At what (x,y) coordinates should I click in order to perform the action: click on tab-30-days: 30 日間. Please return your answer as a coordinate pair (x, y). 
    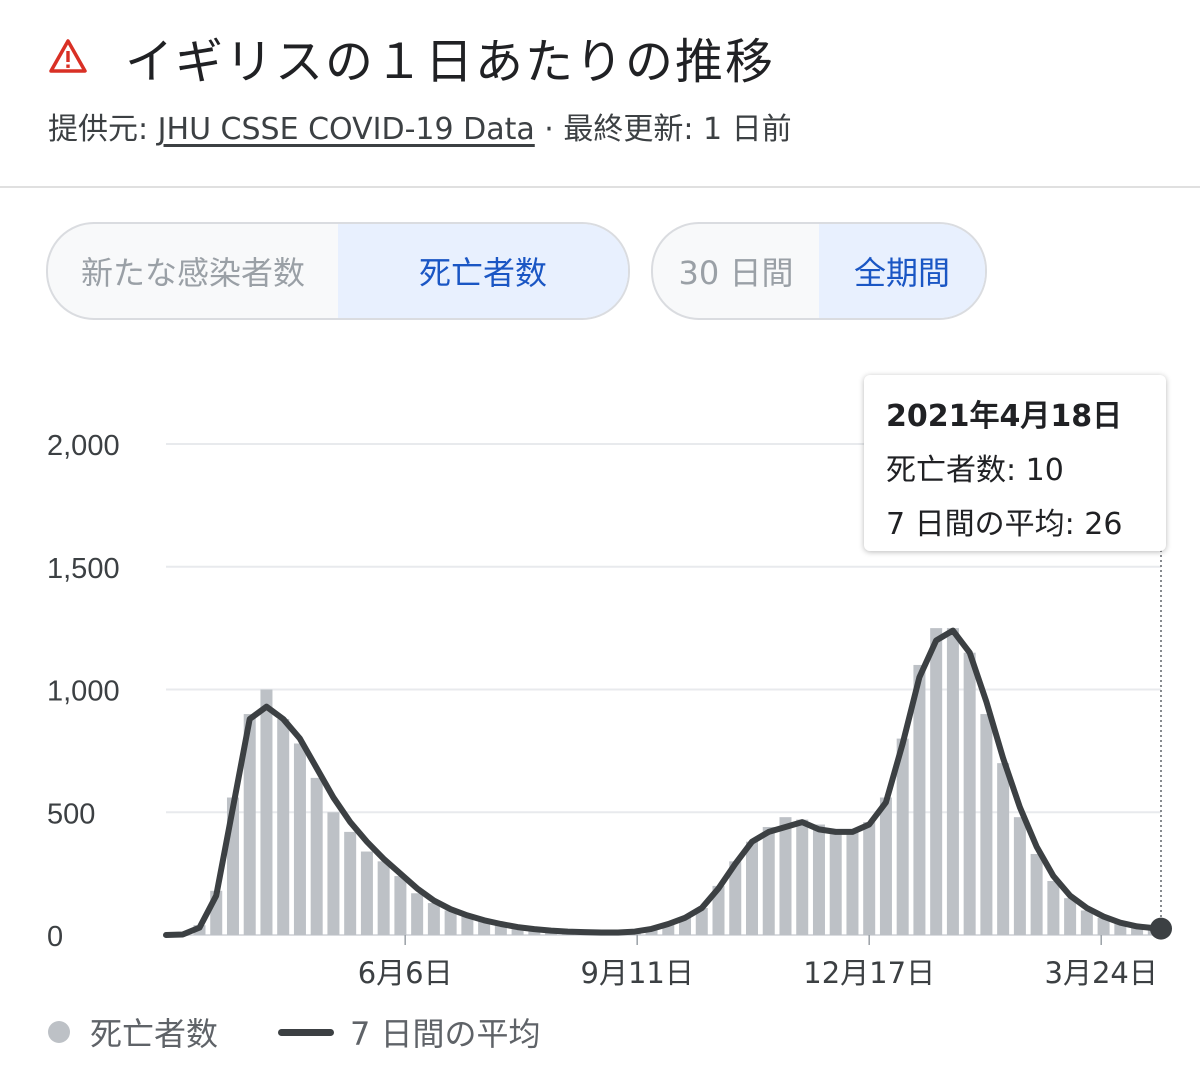
    Looking at the image, I should click on (736, 273).